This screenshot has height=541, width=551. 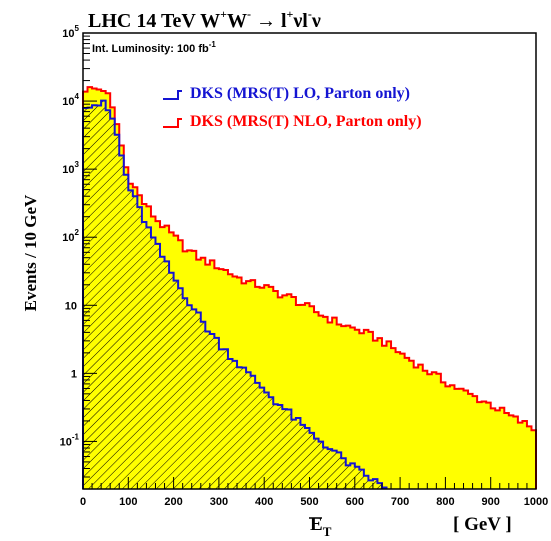 I want to click on x-tick-label: 900, so click(x=491, y=502).